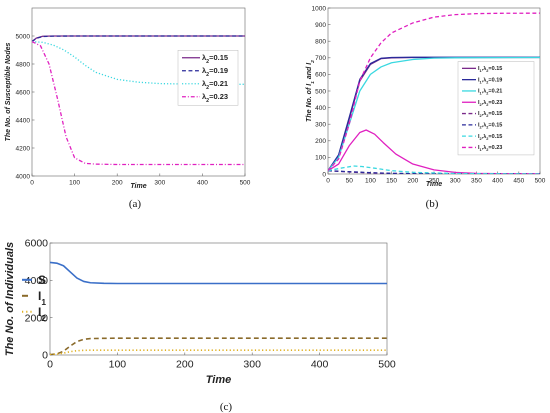  Describe the element at coordinates (10, 299) in the screenshot. I see `y-axis-label: The No. of Individuals` at that location.